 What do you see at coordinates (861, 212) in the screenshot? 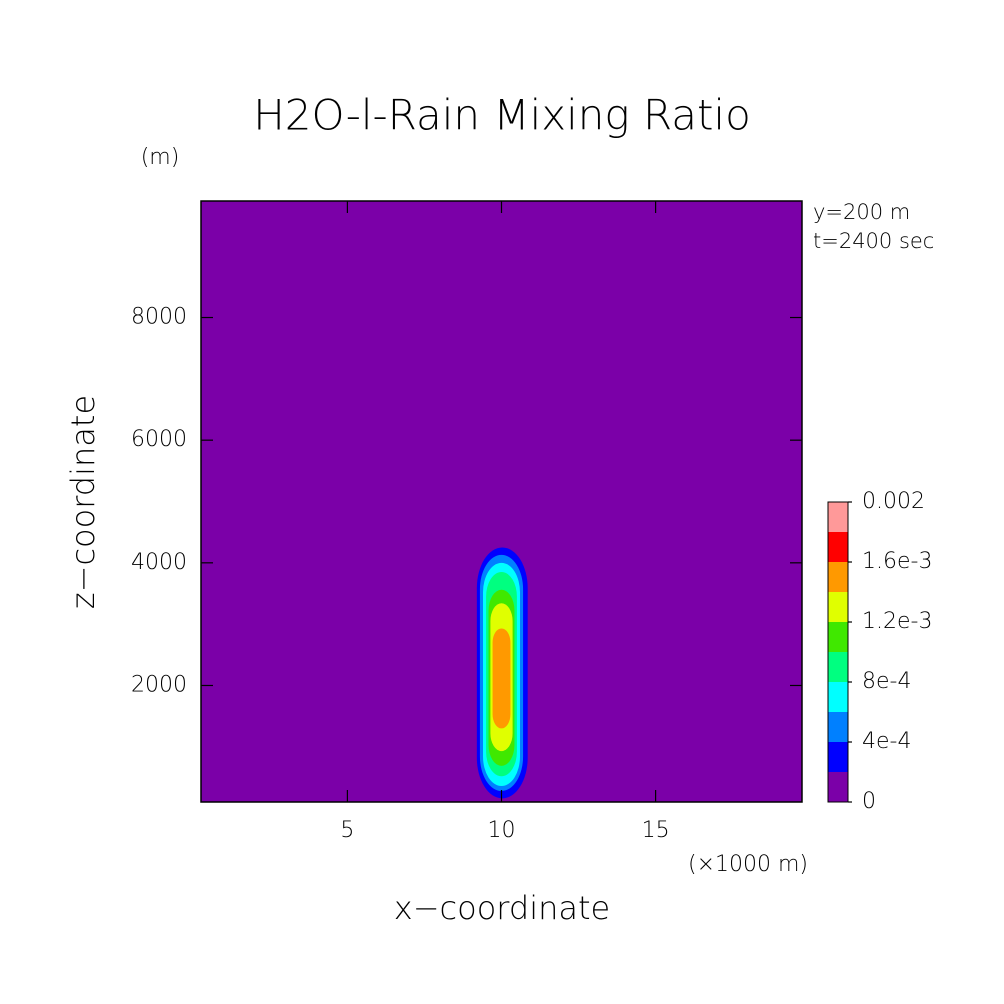
I see `annotation: y=200 m` at bounding box center [861, 212].